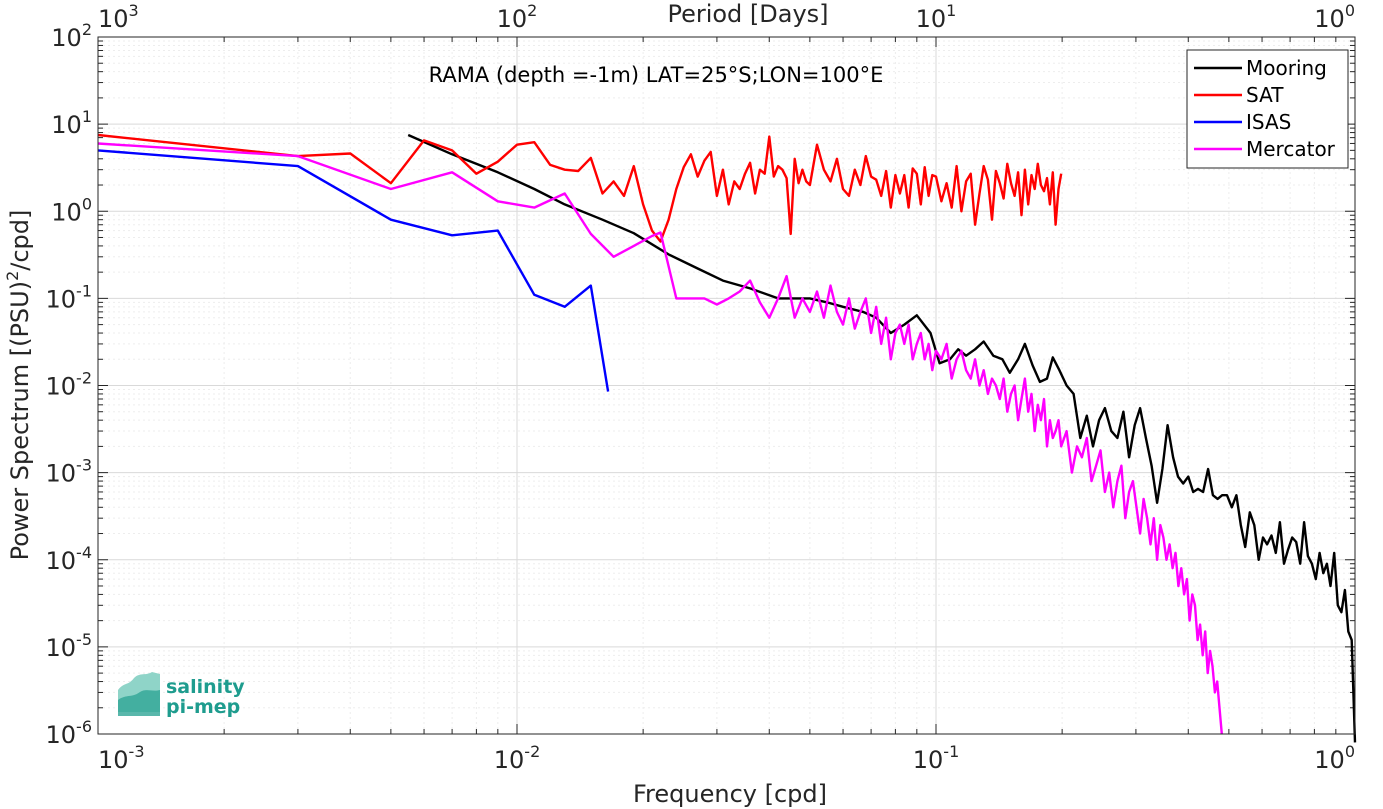 This screenshot has width=1383, height=809. Describe the element at coordinates (84, 726) in the screenshot. I see `y-tick-label-exp: -6` at that location.